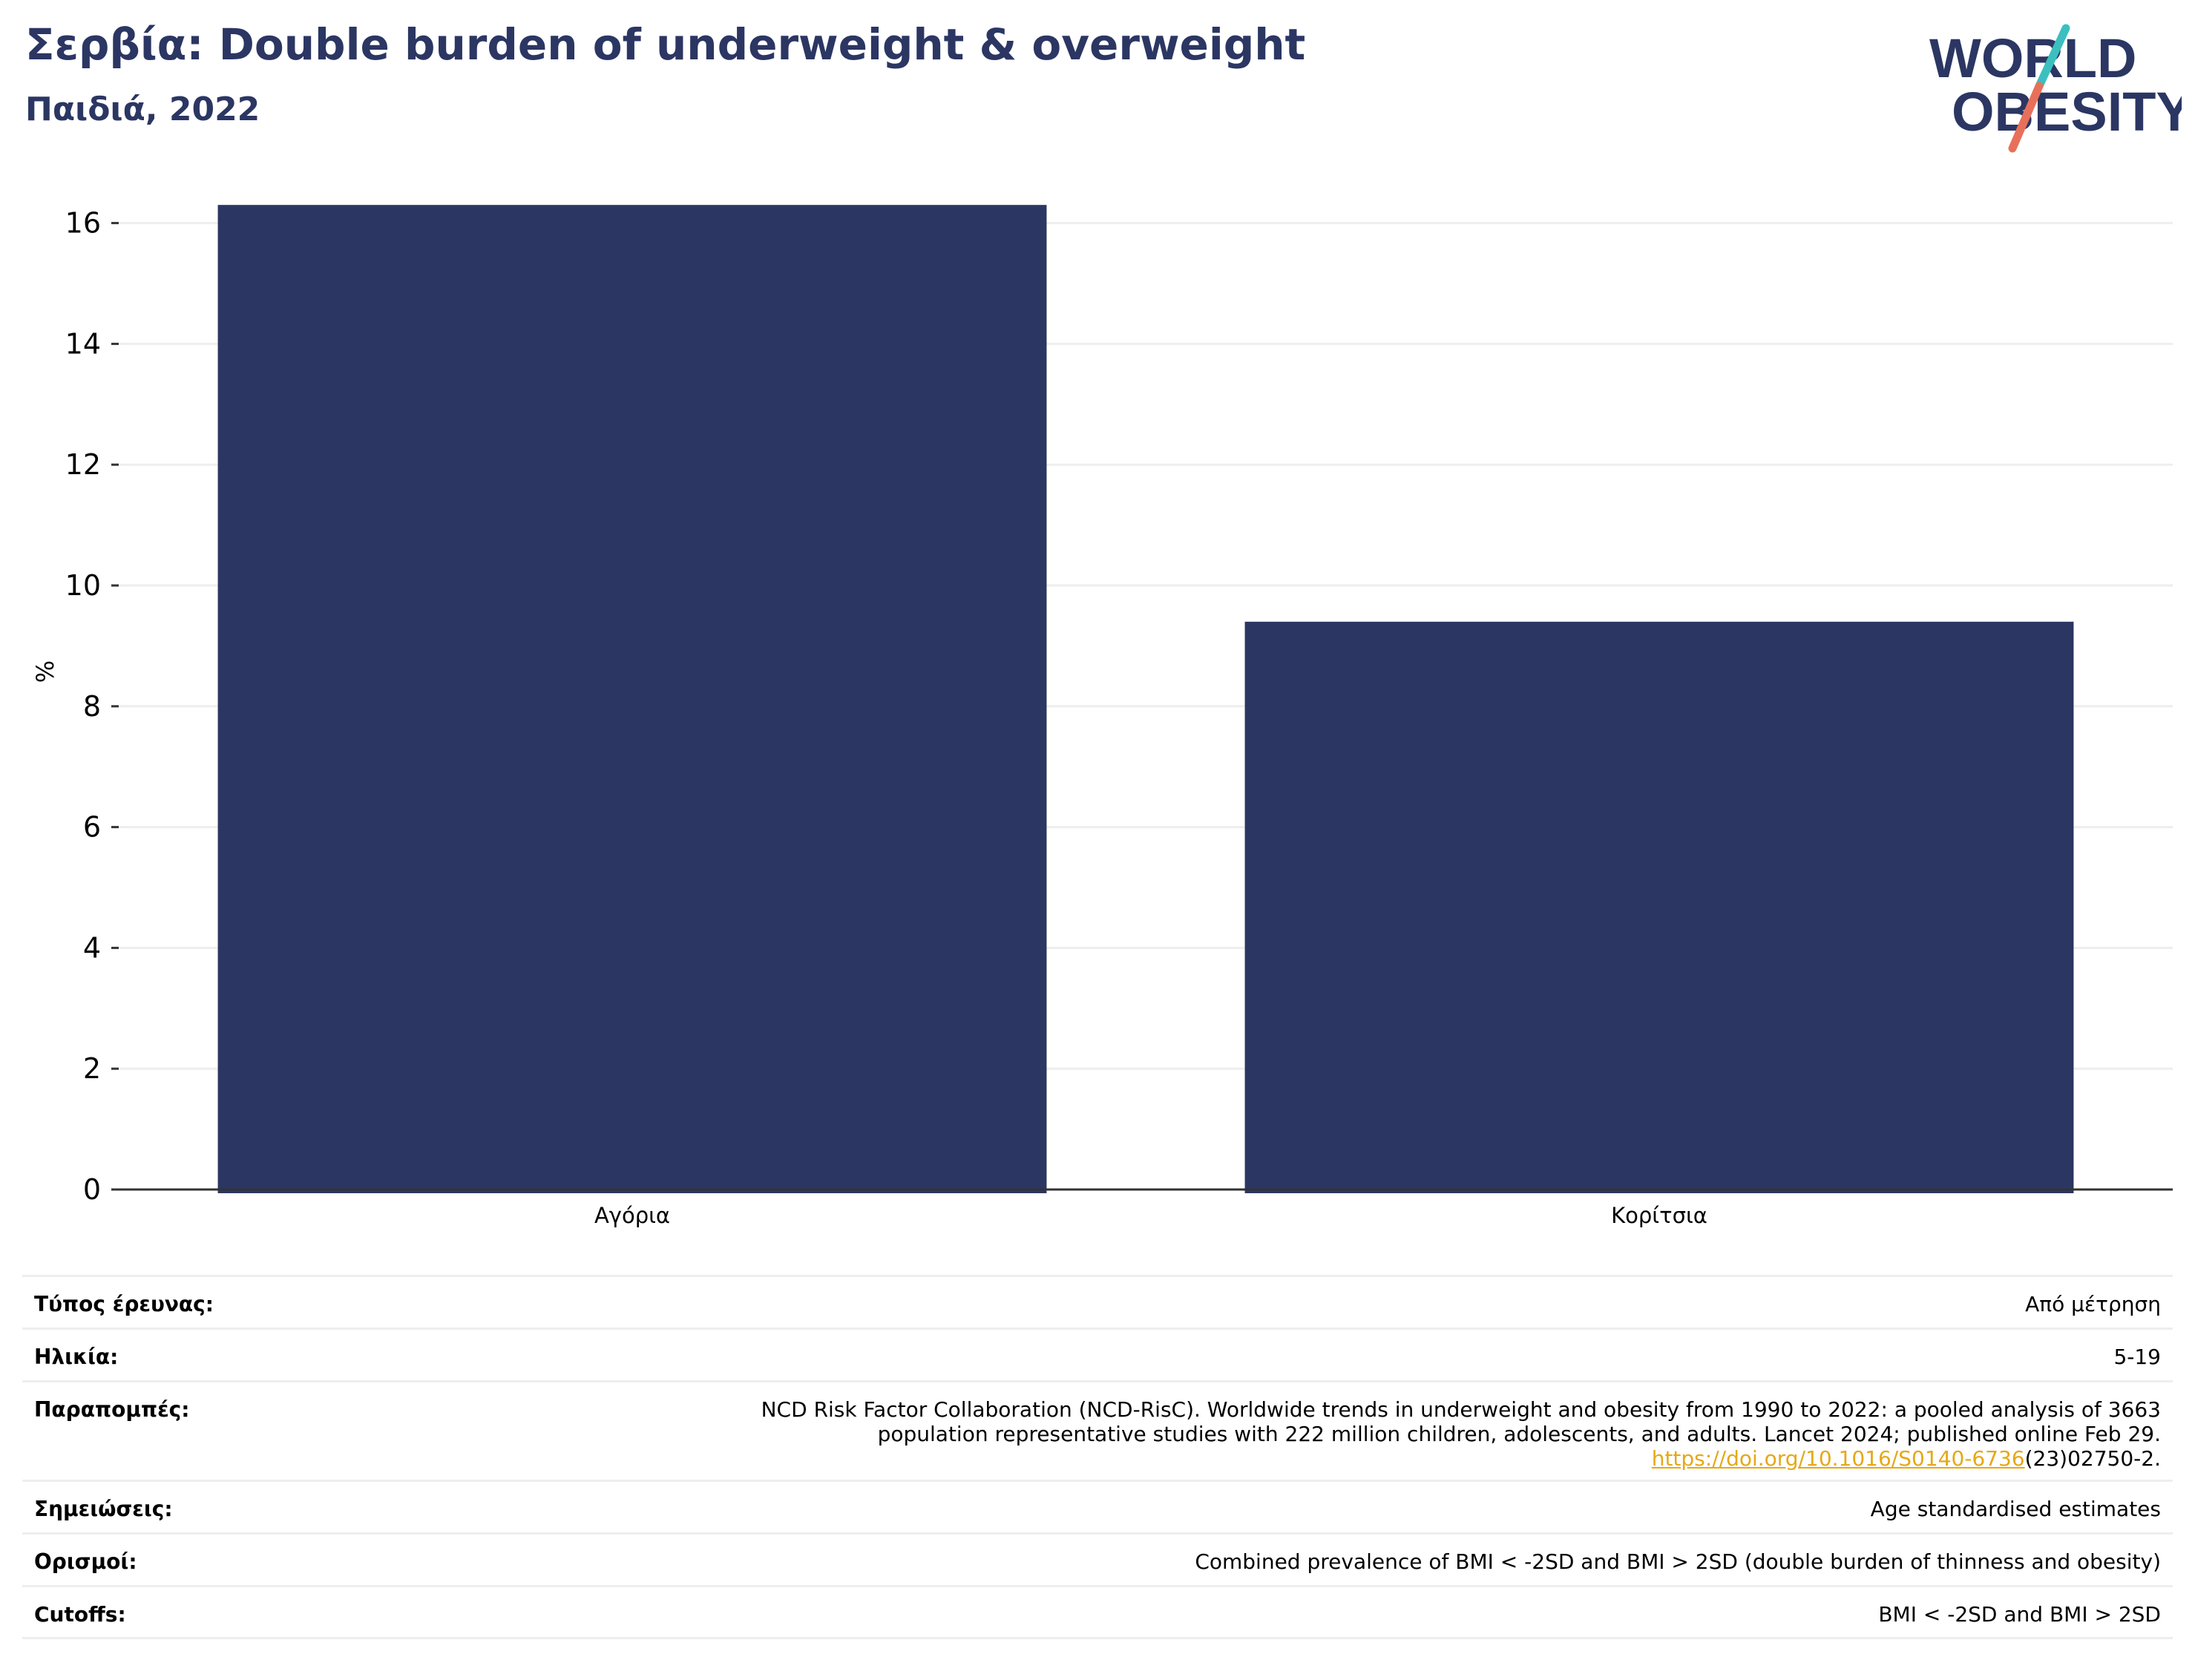 The image size is (2195, 1680). What do you see at coordinates (80, 1615) in the screenshot?
I see `meta-label: Cutoffs:` at bounding box center [80, 1615].